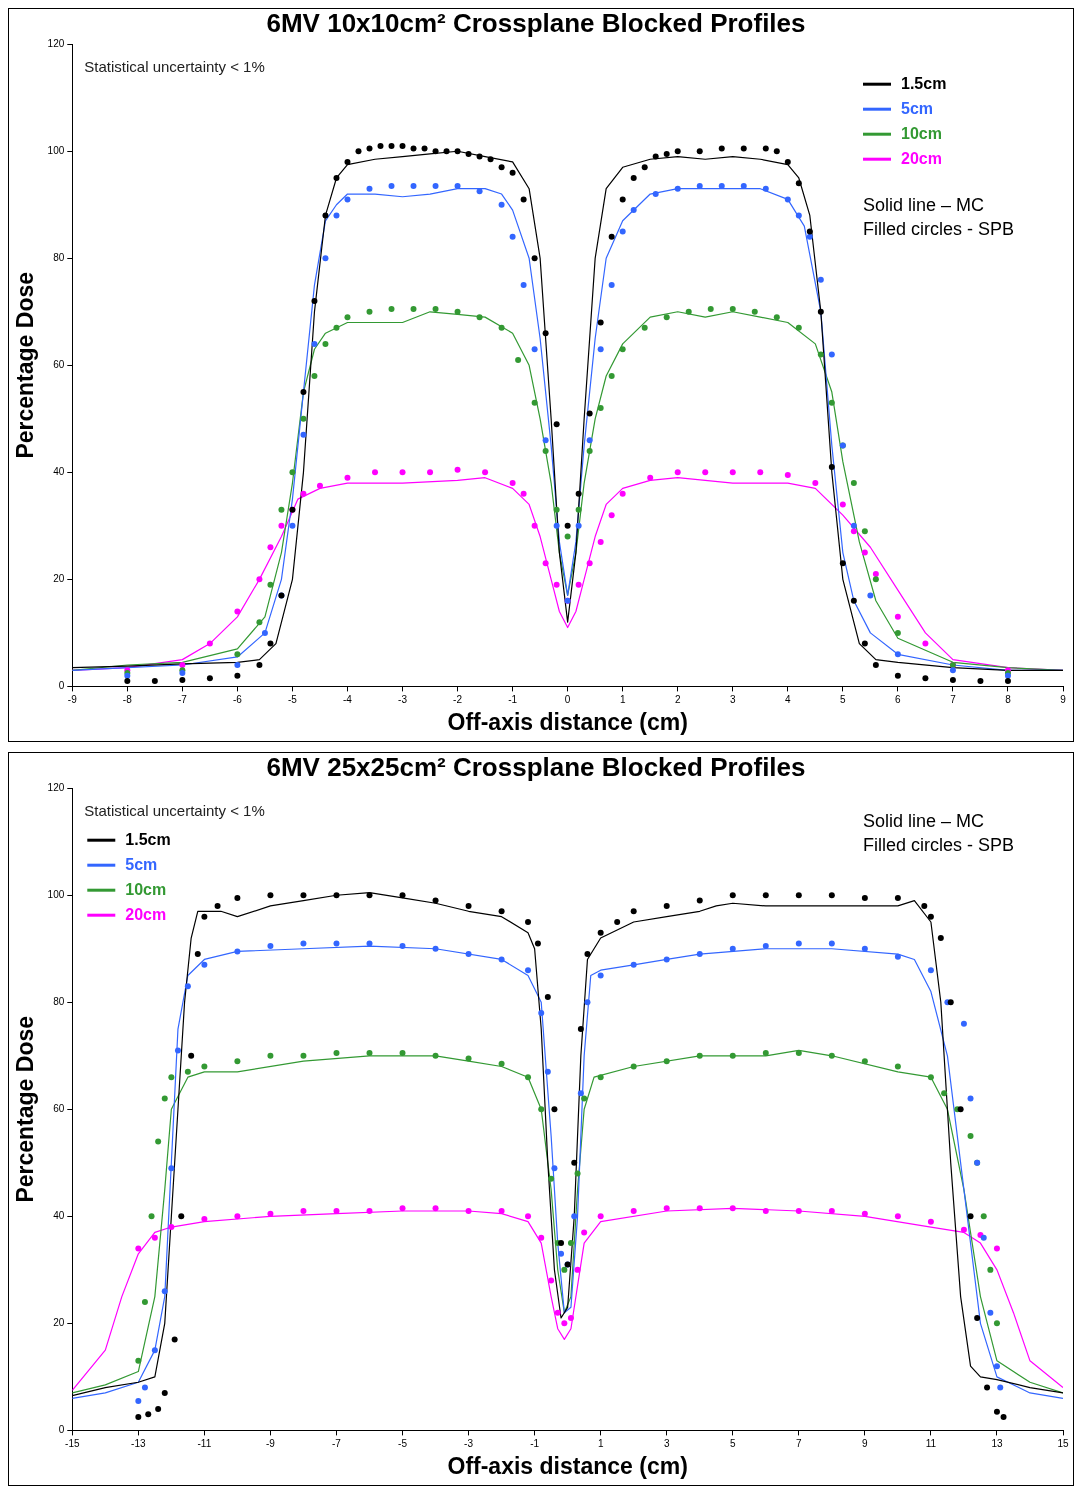 This screenshot has height=1489, width=1078. I want to click on x-tick-label: -5, so click(292, 700).